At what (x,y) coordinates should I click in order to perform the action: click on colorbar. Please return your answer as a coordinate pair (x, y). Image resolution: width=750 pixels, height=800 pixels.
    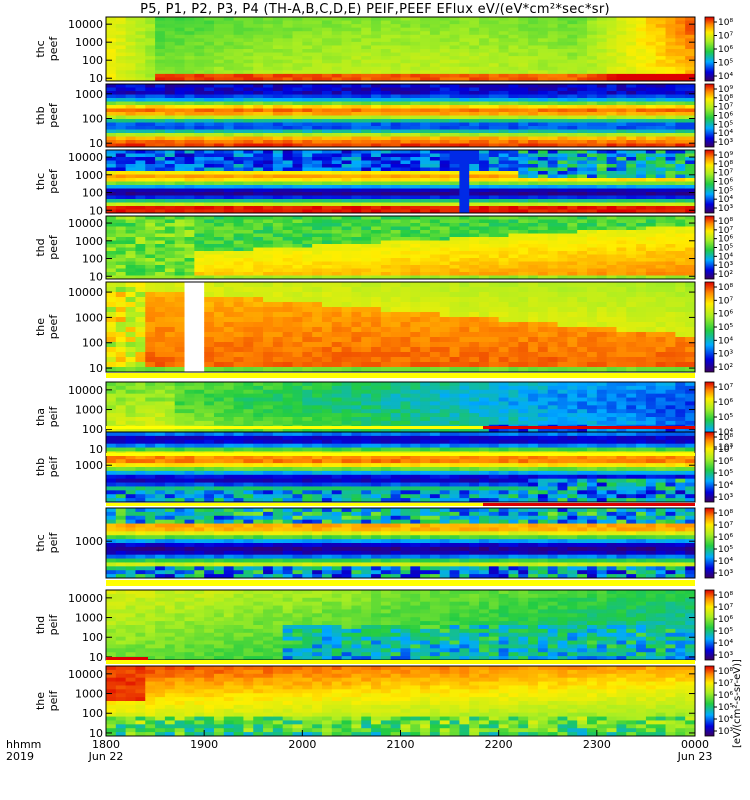
    Looking at the image, I should click on (709, 49).